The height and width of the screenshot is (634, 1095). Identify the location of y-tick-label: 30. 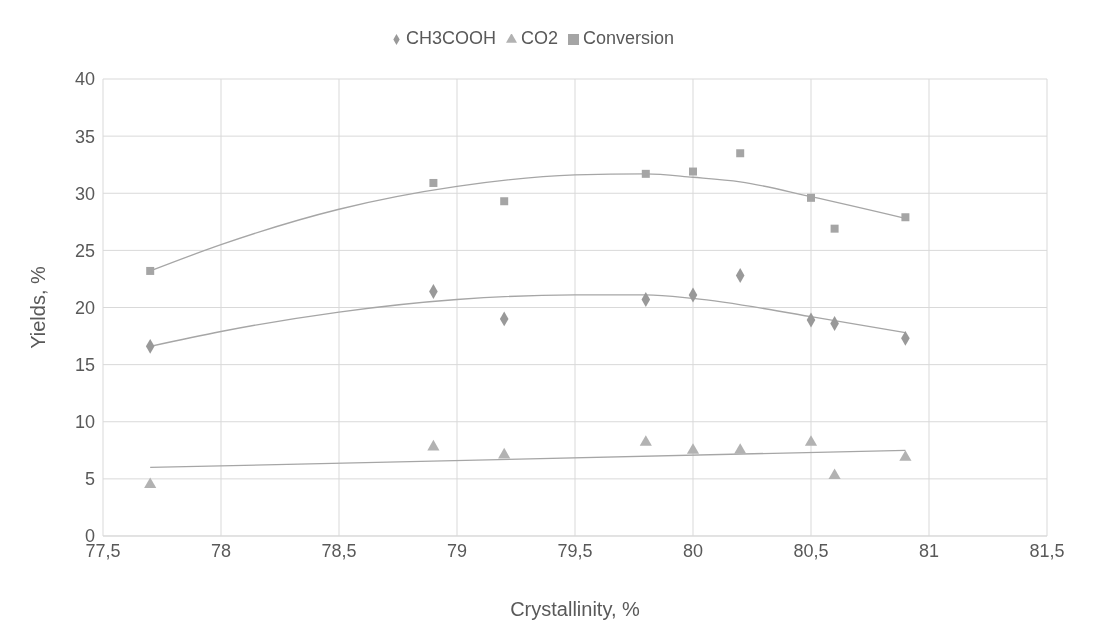
(84, 193).